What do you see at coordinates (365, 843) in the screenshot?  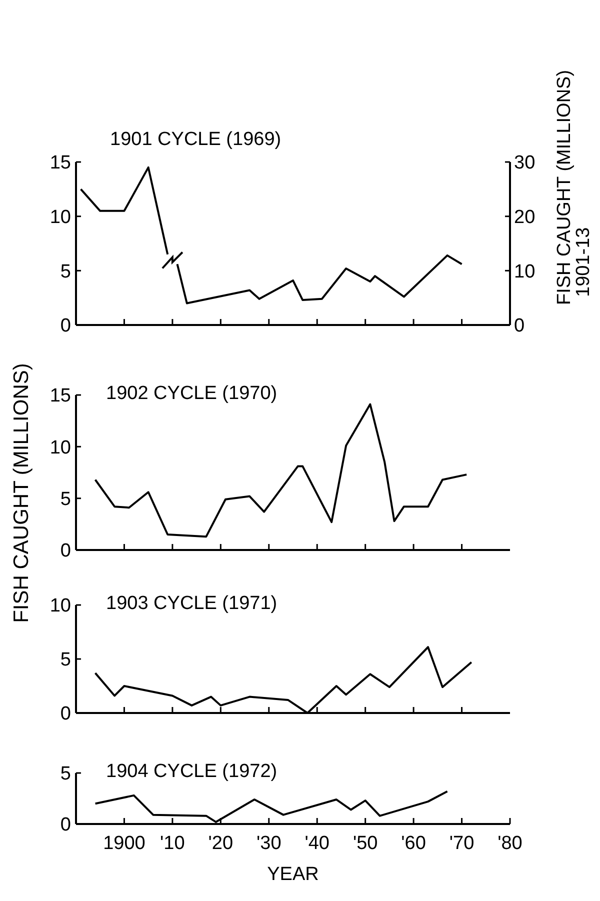 I see `x-tick-label: '50` at bounding box center [365, 843].